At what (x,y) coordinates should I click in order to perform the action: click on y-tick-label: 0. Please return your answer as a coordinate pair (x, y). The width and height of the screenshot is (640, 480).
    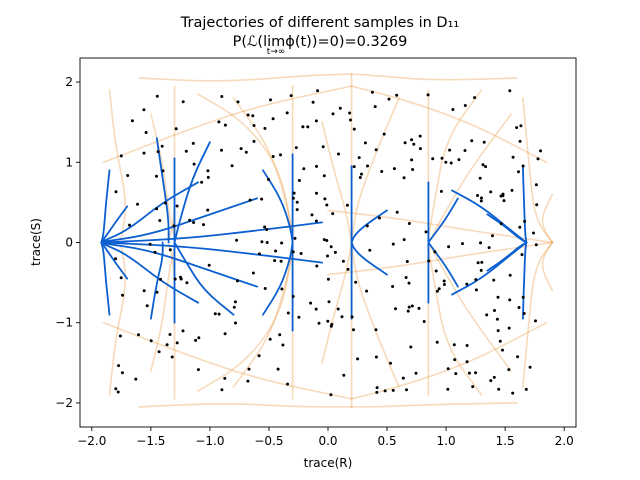
    Looking at the image, I should click on (69, 243).